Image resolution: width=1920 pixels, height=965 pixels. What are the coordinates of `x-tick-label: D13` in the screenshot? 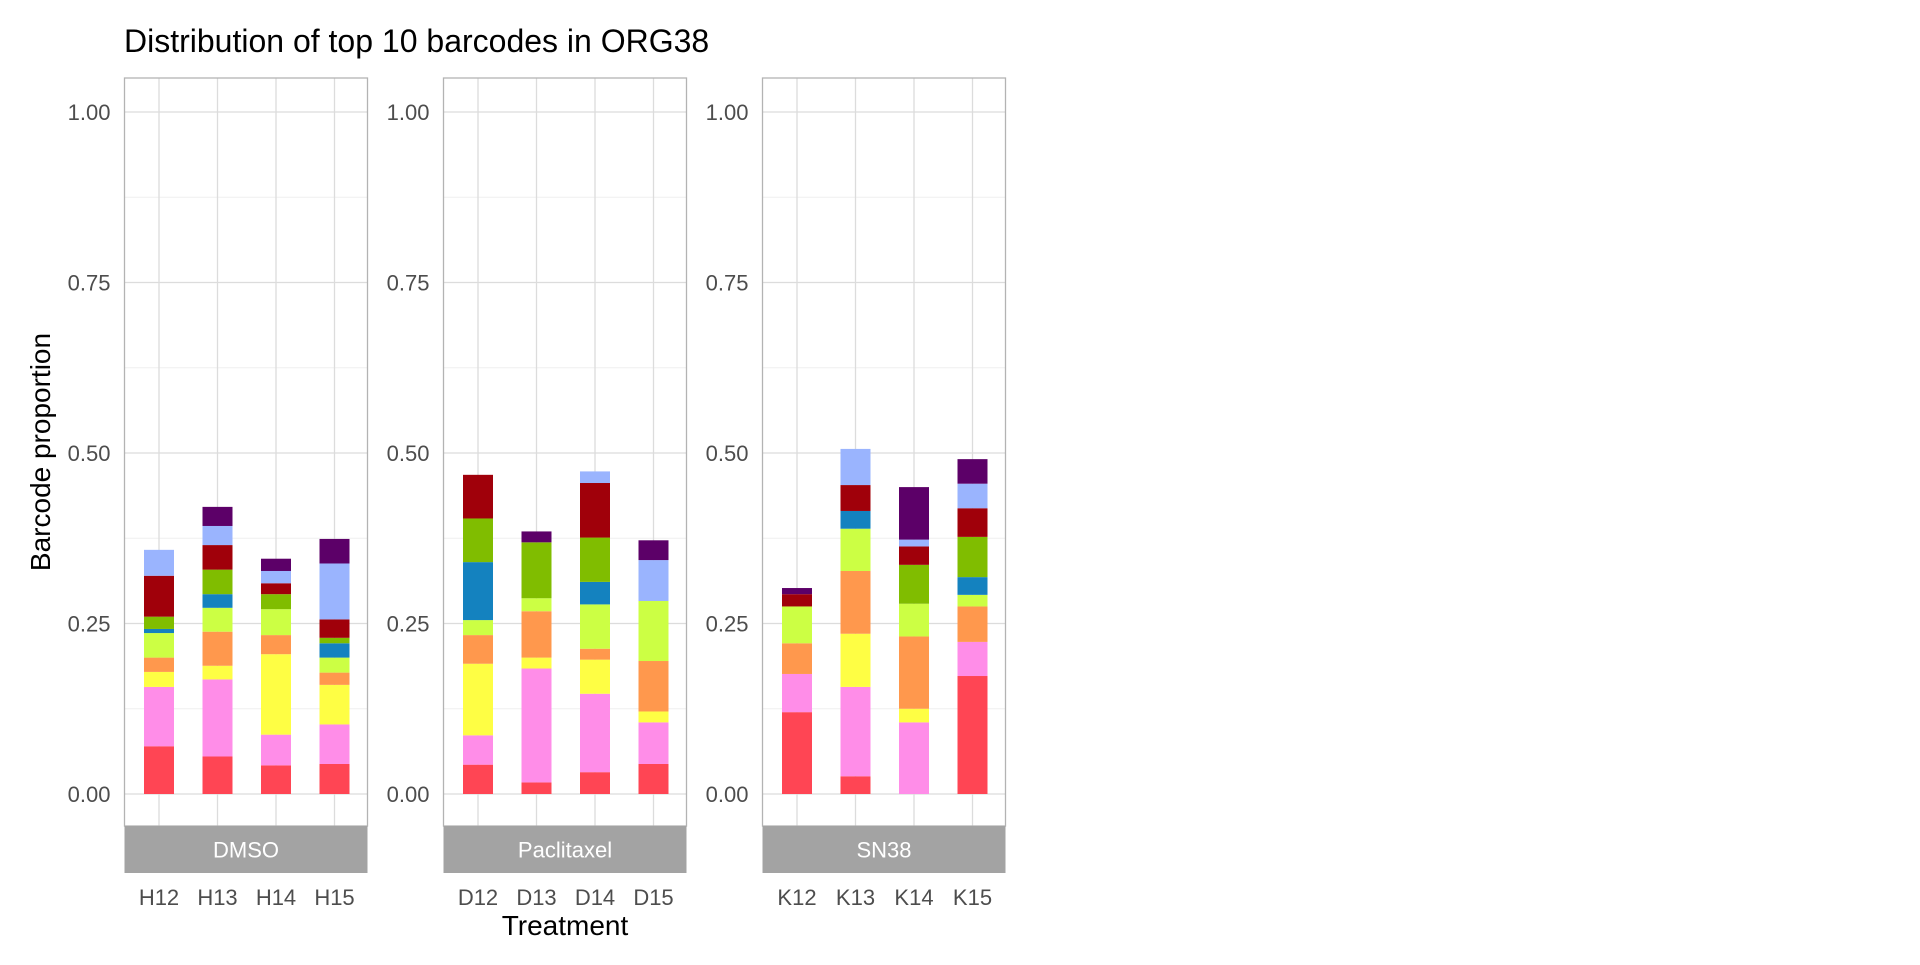 It's located at (536, 897).